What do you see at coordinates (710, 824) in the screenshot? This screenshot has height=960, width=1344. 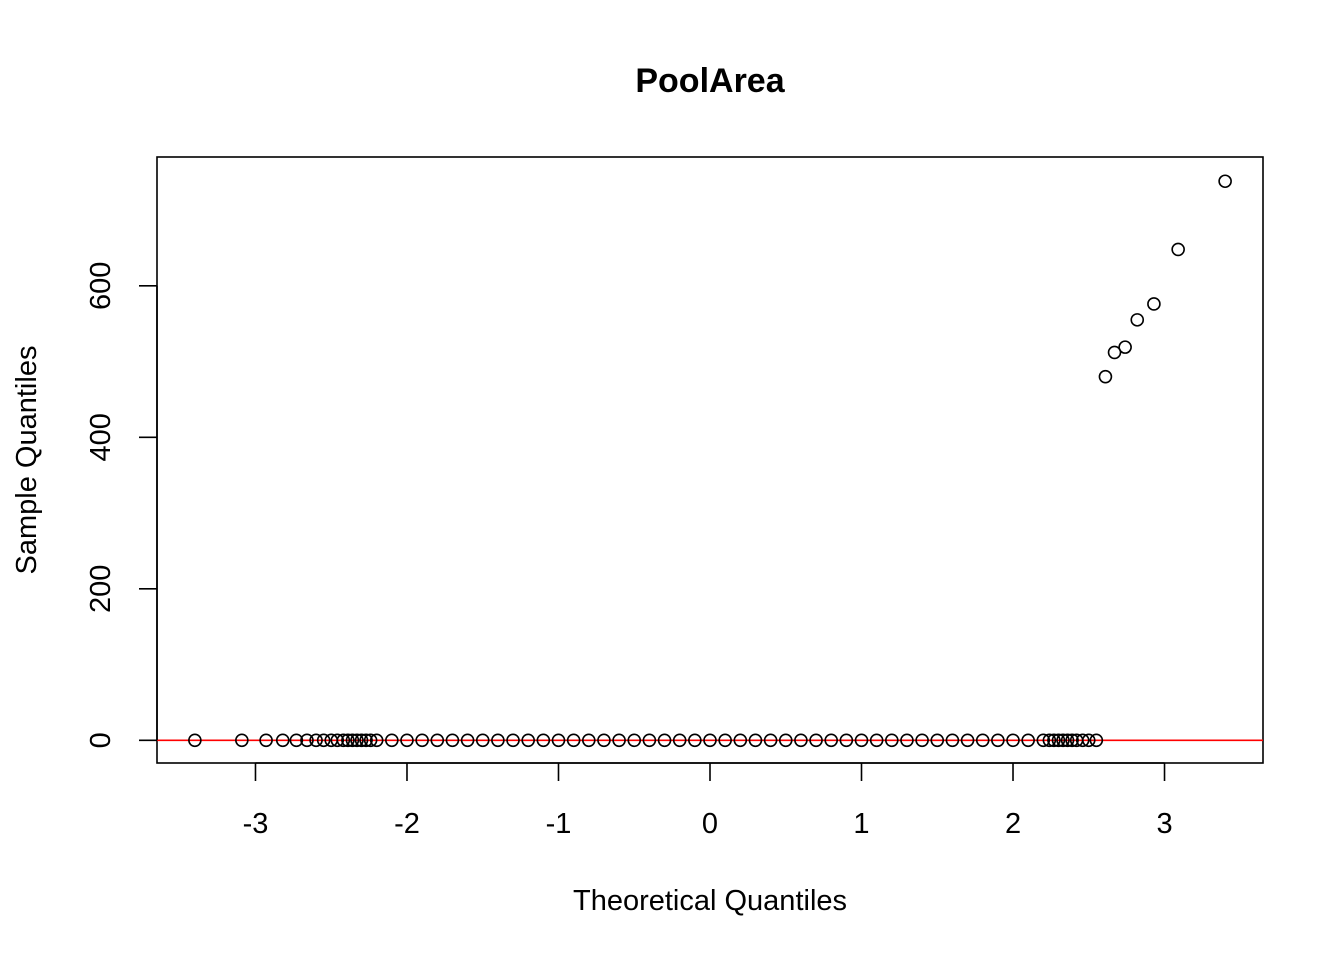 I see `x-tick-label: 0` at bounding box center [710, 824].